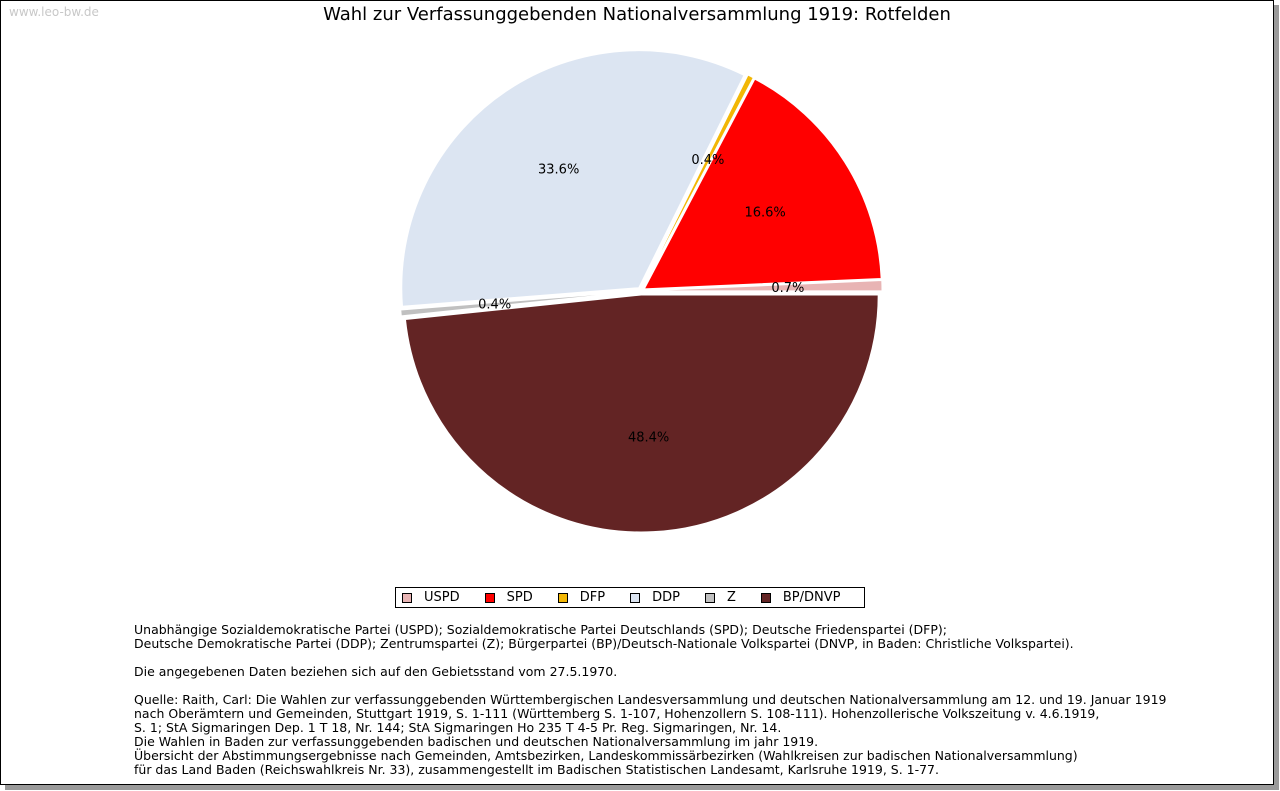 This screenshot has height=791, width=1280. I want to click on legend-item-ddp: DDP, so click(655, 597).